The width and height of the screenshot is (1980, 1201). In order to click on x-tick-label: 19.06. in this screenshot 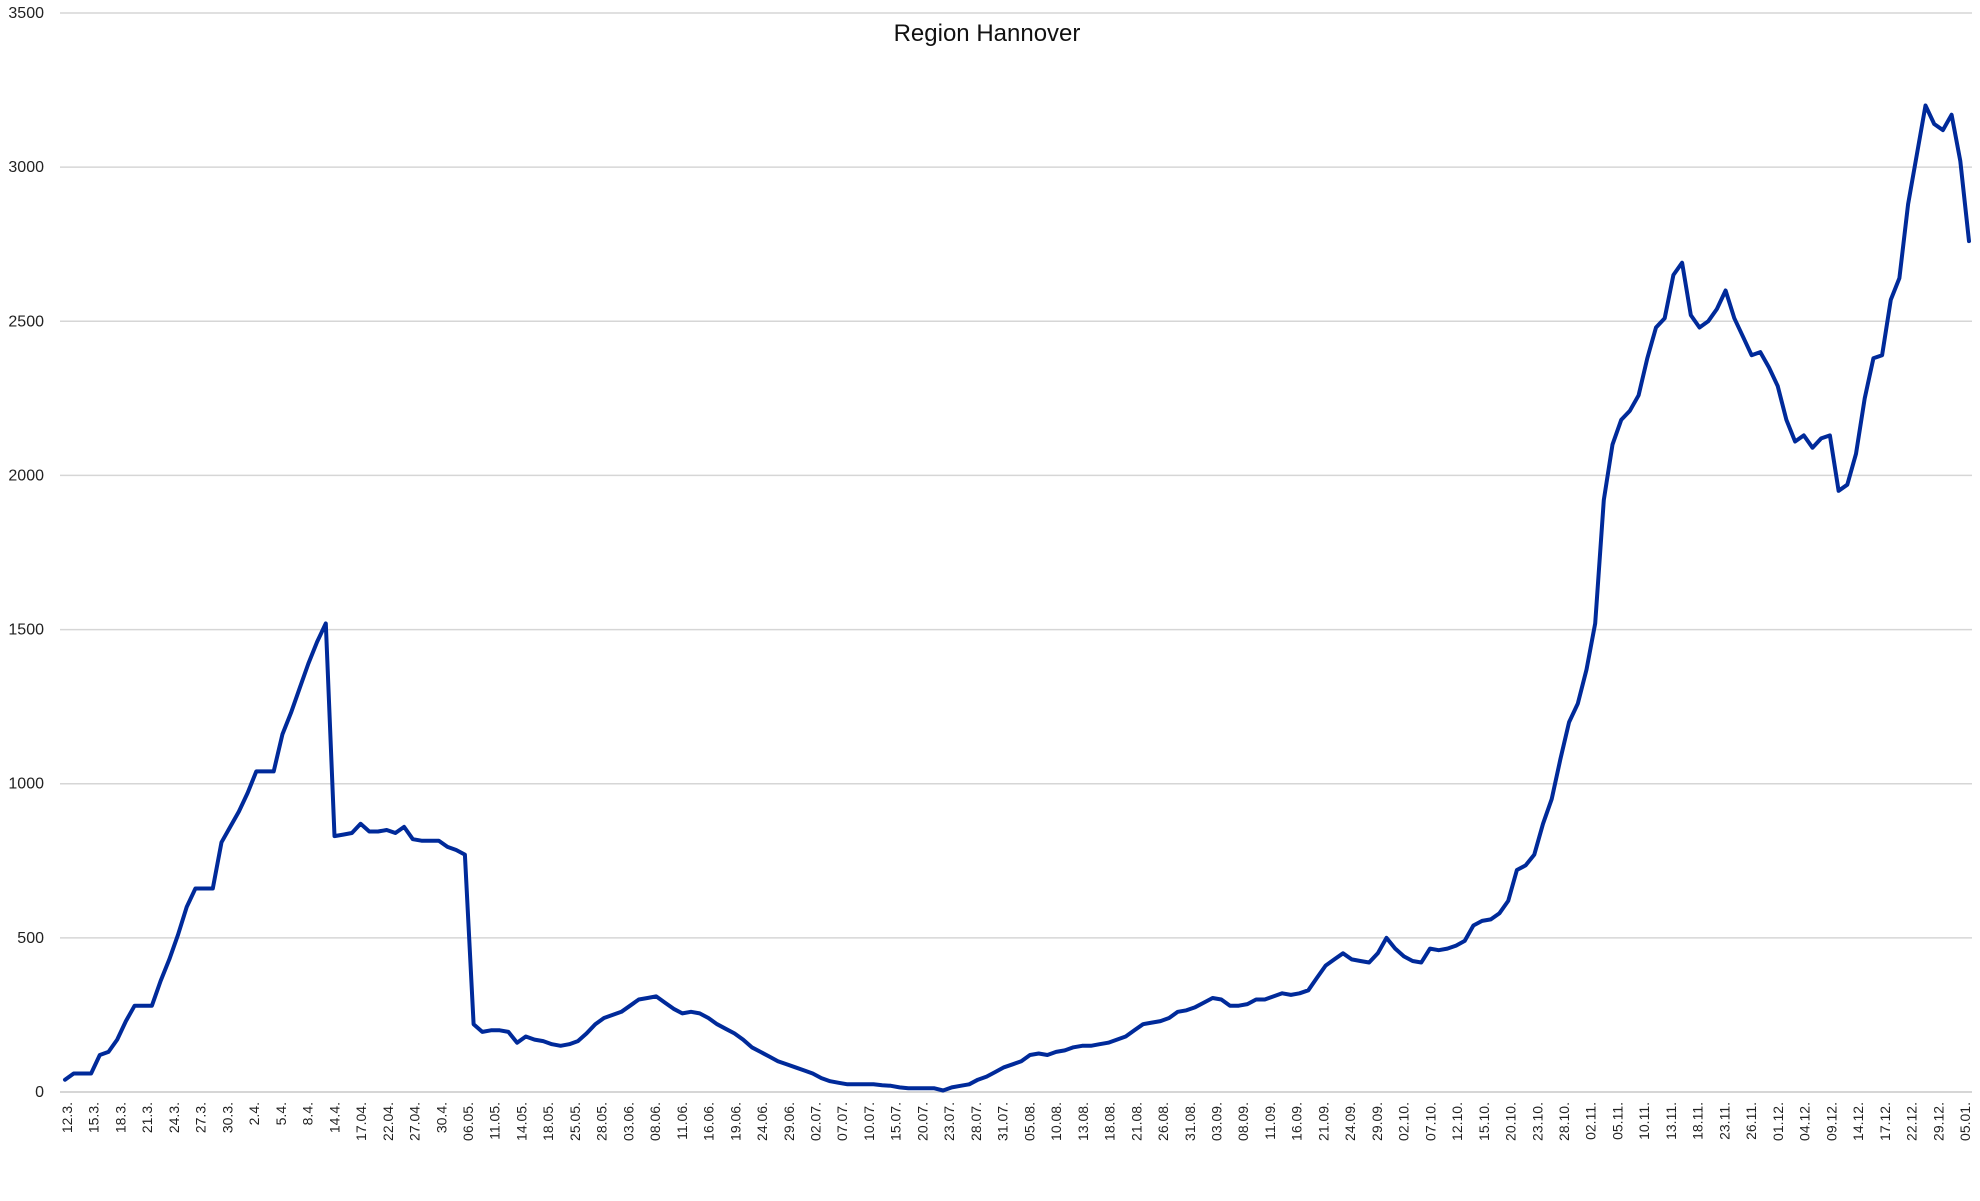, I will do `click(735, 1121)`.